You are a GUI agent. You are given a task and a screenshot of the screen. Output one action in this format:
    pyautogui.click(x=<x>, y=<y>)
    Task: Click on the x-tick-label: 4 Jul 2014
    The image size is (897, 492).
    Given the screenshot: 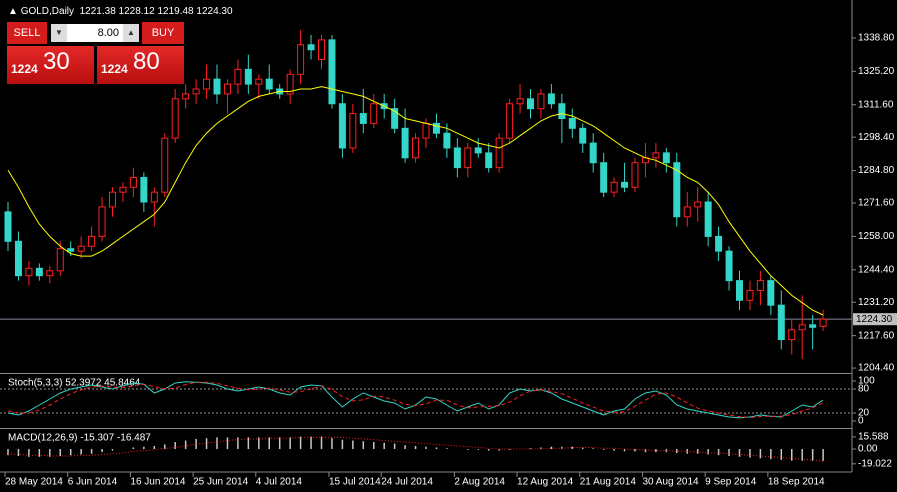 What is the action you would take?
    pyautogui.click(x=279, y=482)
    